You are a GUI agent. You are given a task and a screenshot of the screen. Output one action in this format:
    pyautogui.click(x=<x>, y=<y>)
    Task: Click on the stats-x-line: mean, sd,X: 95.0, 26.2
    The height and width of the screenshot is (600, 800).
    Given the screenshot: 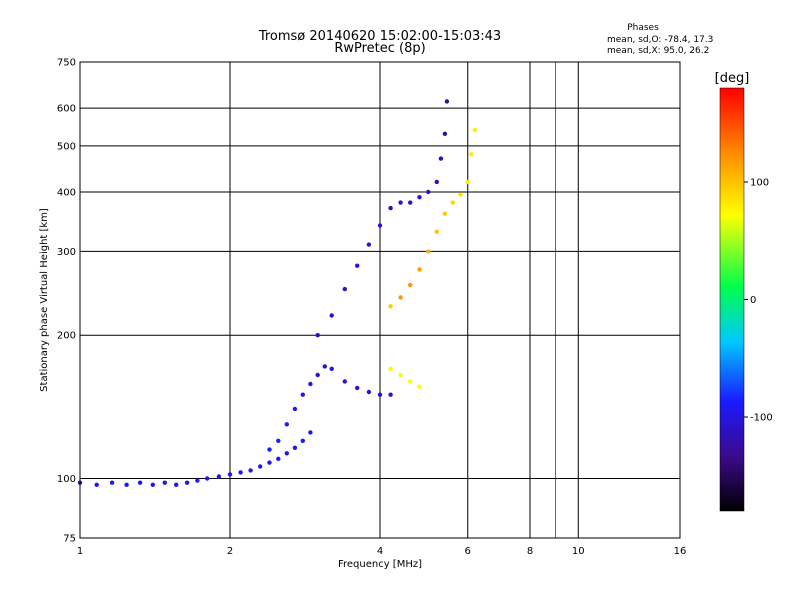 What is the action you would take?
    pyautogui.click(x=658, y=51)
    